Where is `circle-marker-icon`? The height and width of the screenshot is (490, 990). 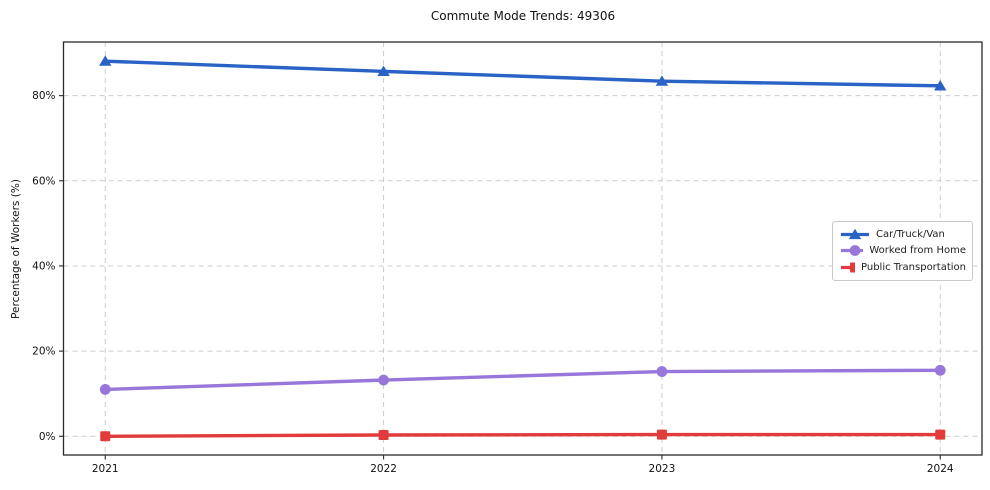 circle-marker-icon is located at coordinates (852, 251).